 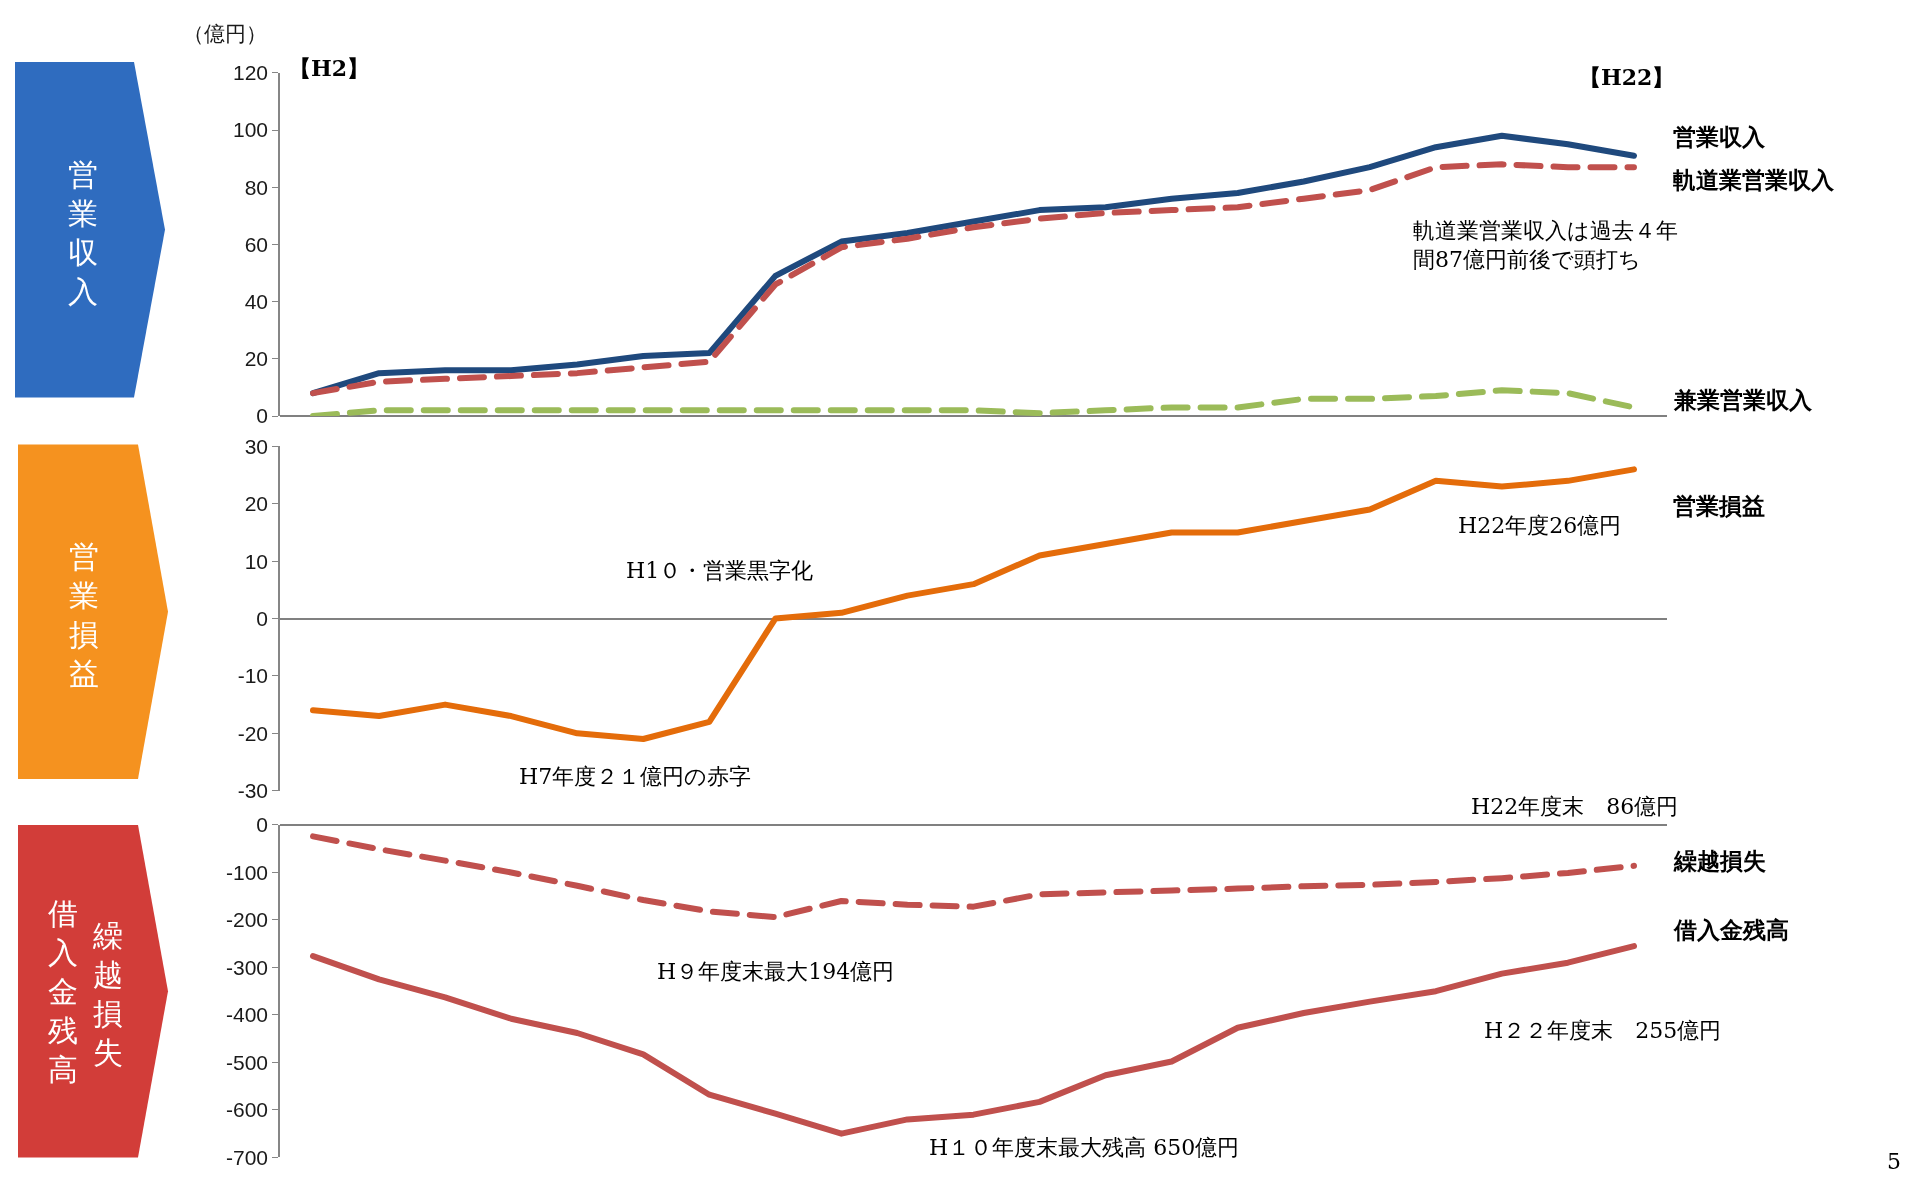 I want to click on y-tick-label: -100, so click(x=247, y=872).